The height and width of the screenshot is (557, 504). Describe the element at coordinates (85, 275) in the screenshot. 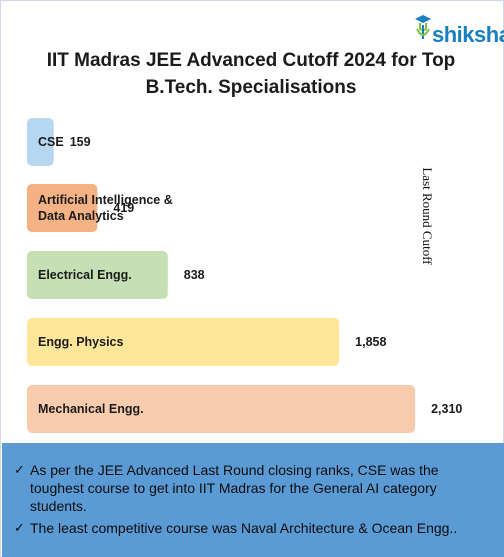

I see `bar-category-label: Electrical Engg.` at that location.